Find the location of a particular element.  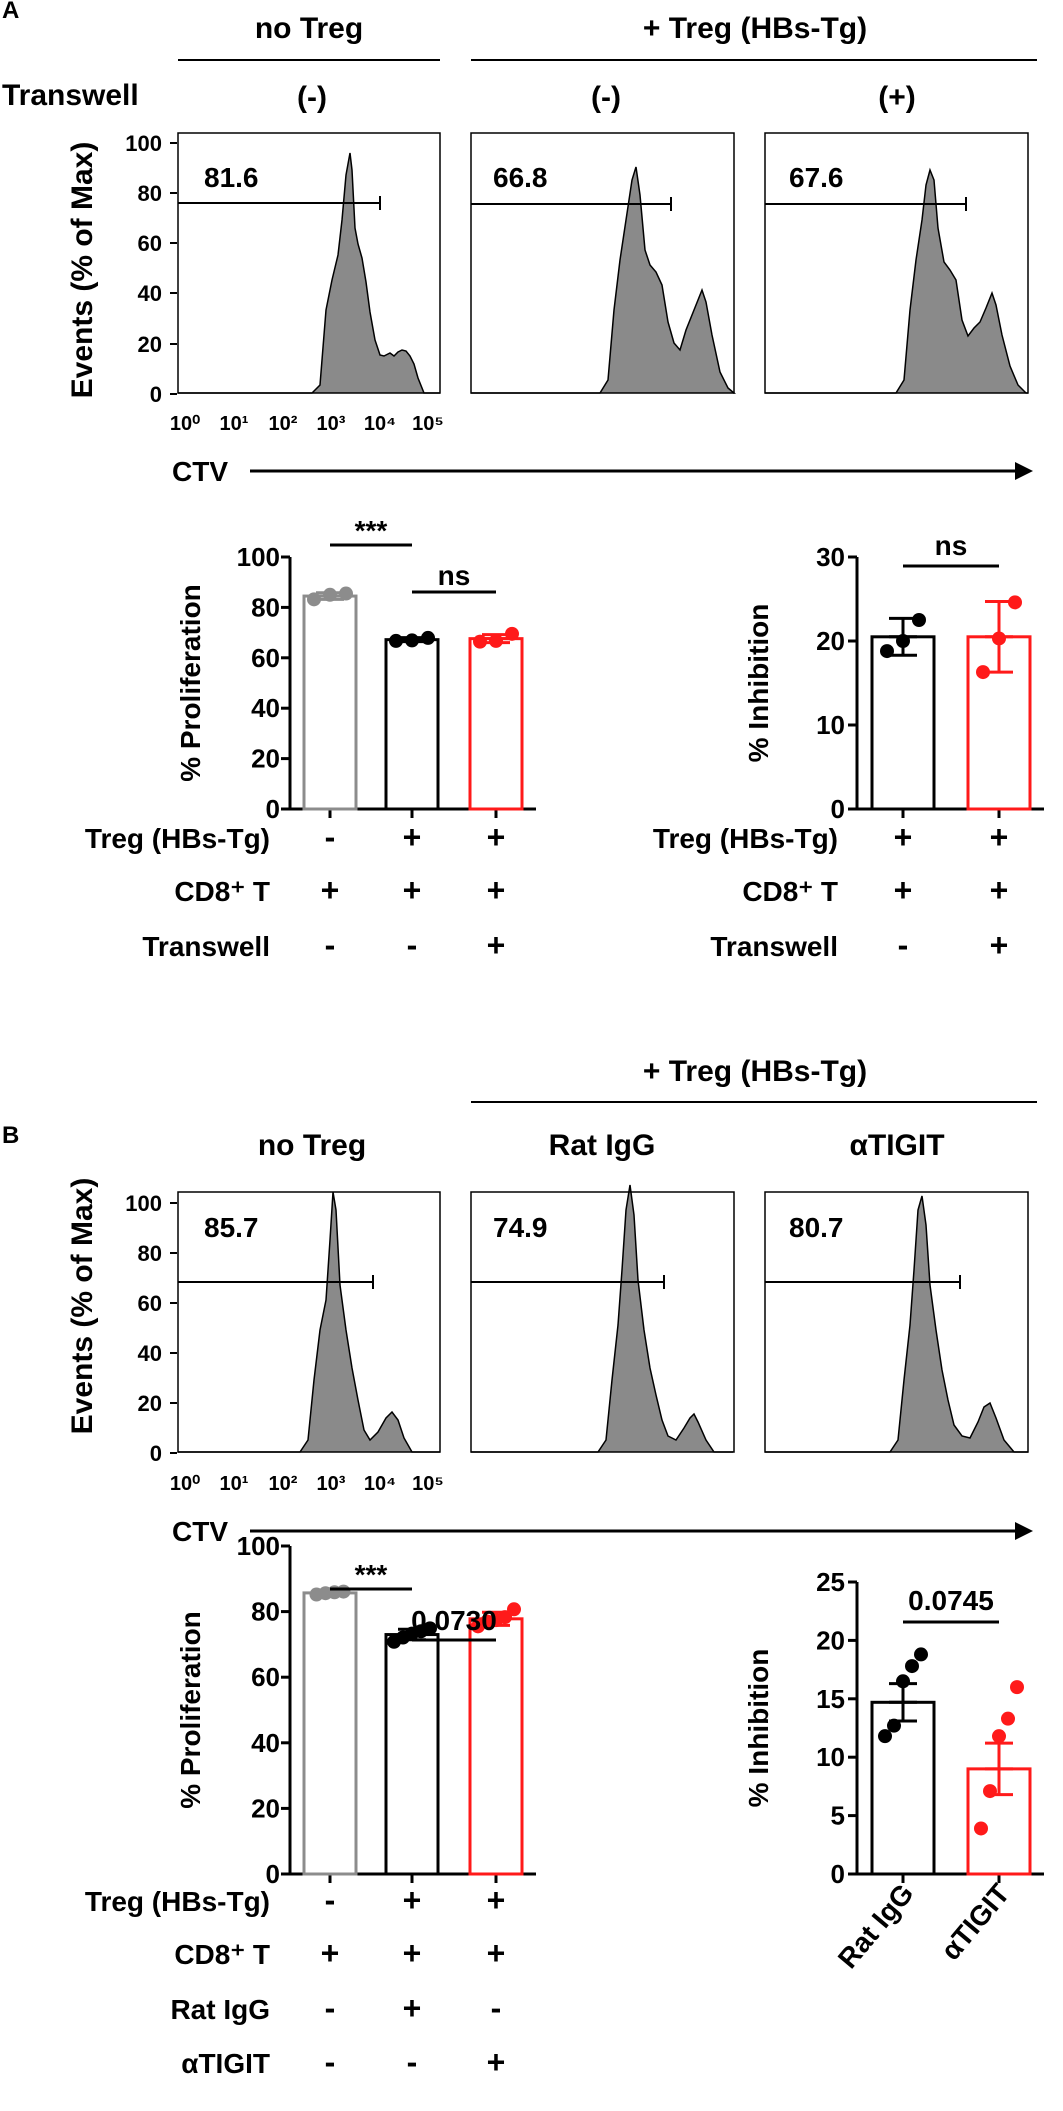

panel-b-y-axis: 0 20 40 60 80 100 is located at coordinates (151, 1328).